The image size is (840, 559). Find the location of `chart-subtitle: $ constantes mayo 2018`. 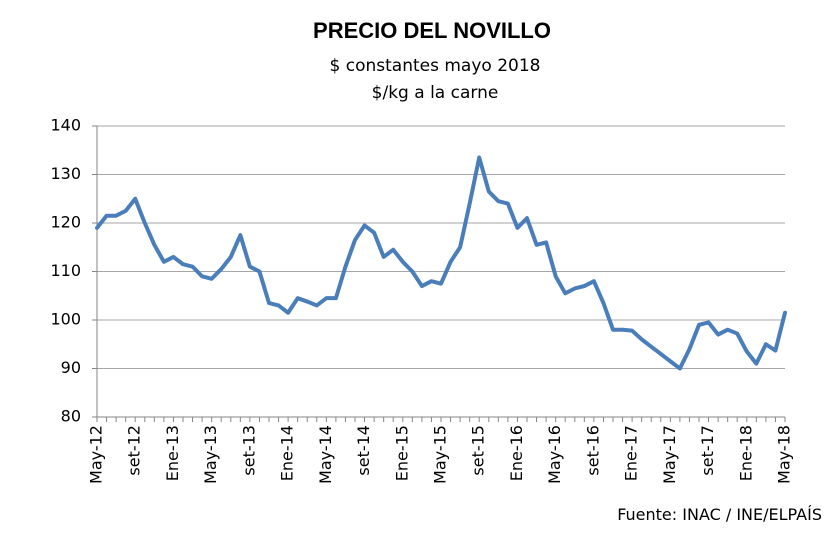

chart-subtitle: $ constantes mayo 2018 is located at coordinates (435, 66).